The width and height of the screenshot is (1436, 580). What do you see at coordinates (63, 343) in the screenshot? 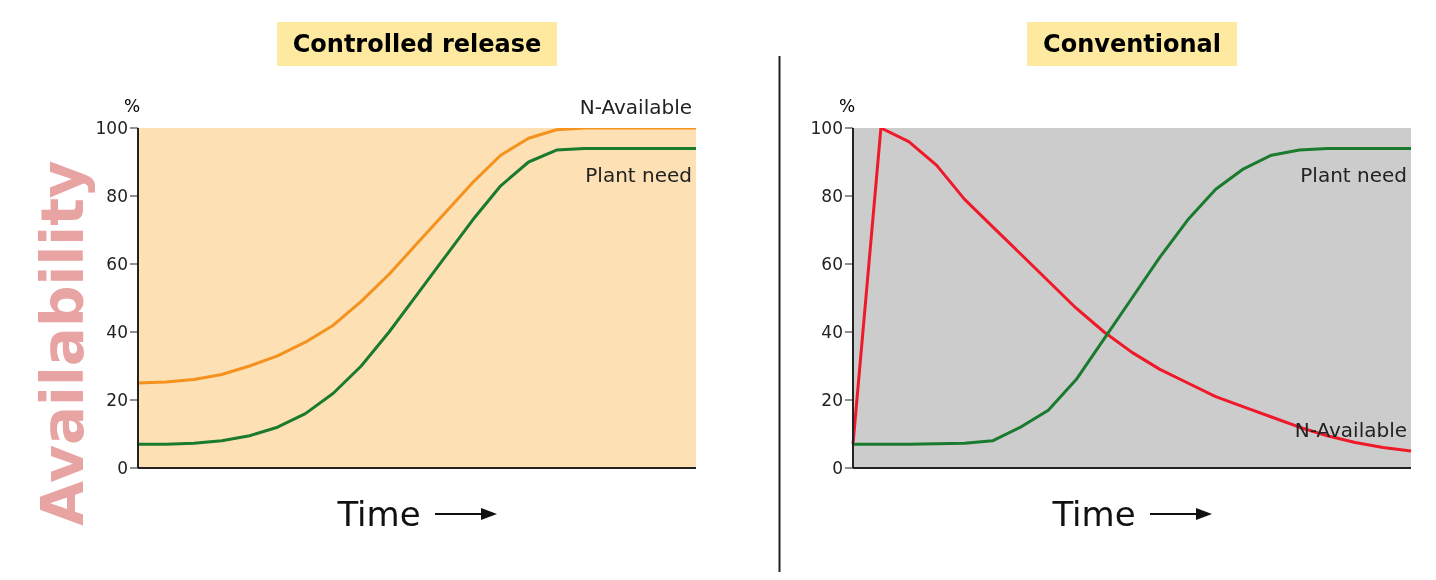
I see `text: Availability` at bounding box center [63, 343].